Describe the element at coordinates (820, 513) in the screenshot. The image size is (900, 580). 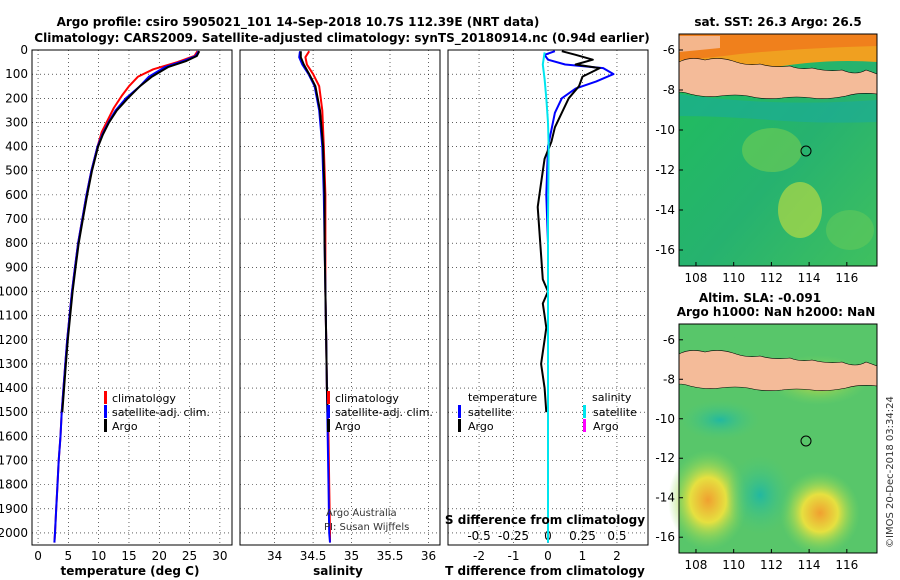
I see `sla-map-high` at that location.